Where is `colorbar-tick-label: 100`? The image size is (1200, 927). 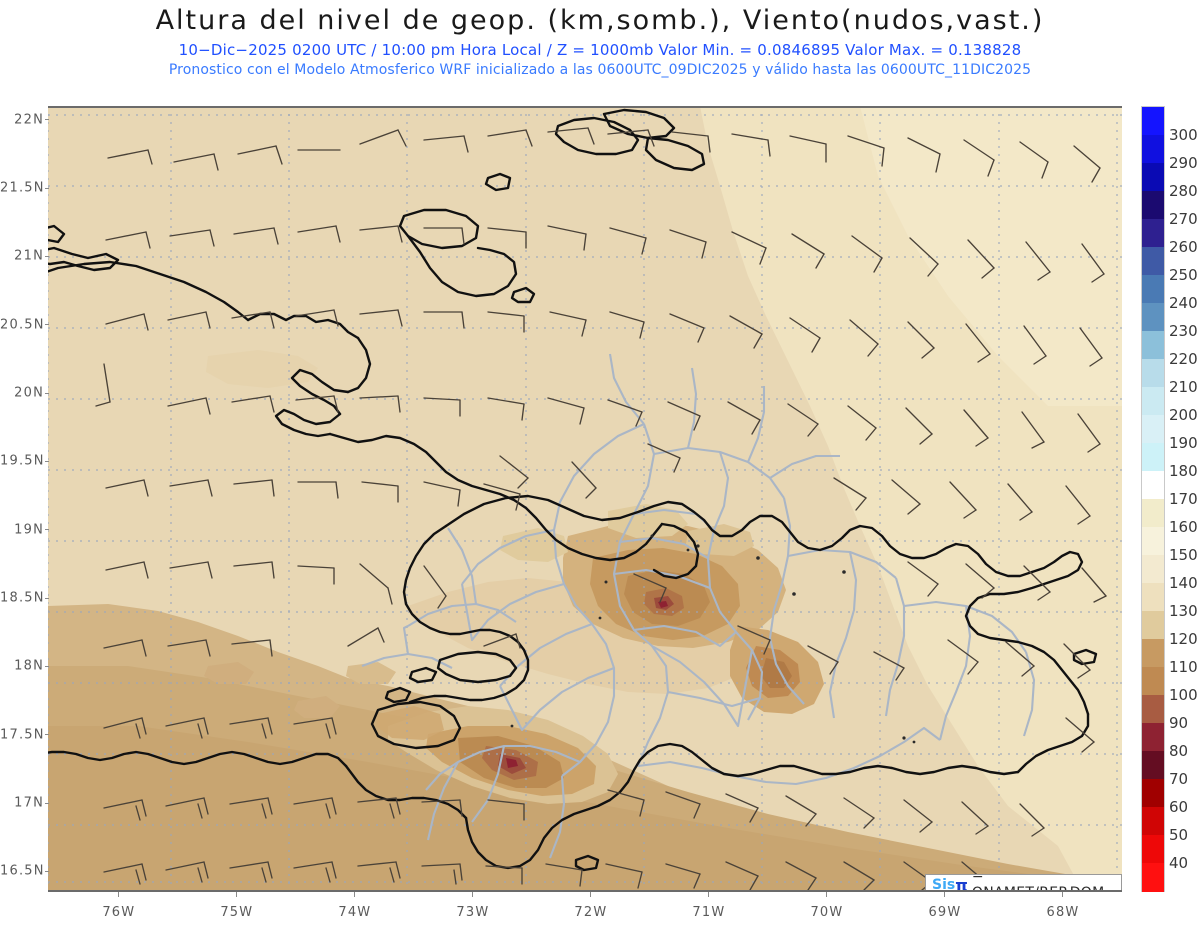 colorbar-tick-label: 100 is located at coordinates (1183, 695).